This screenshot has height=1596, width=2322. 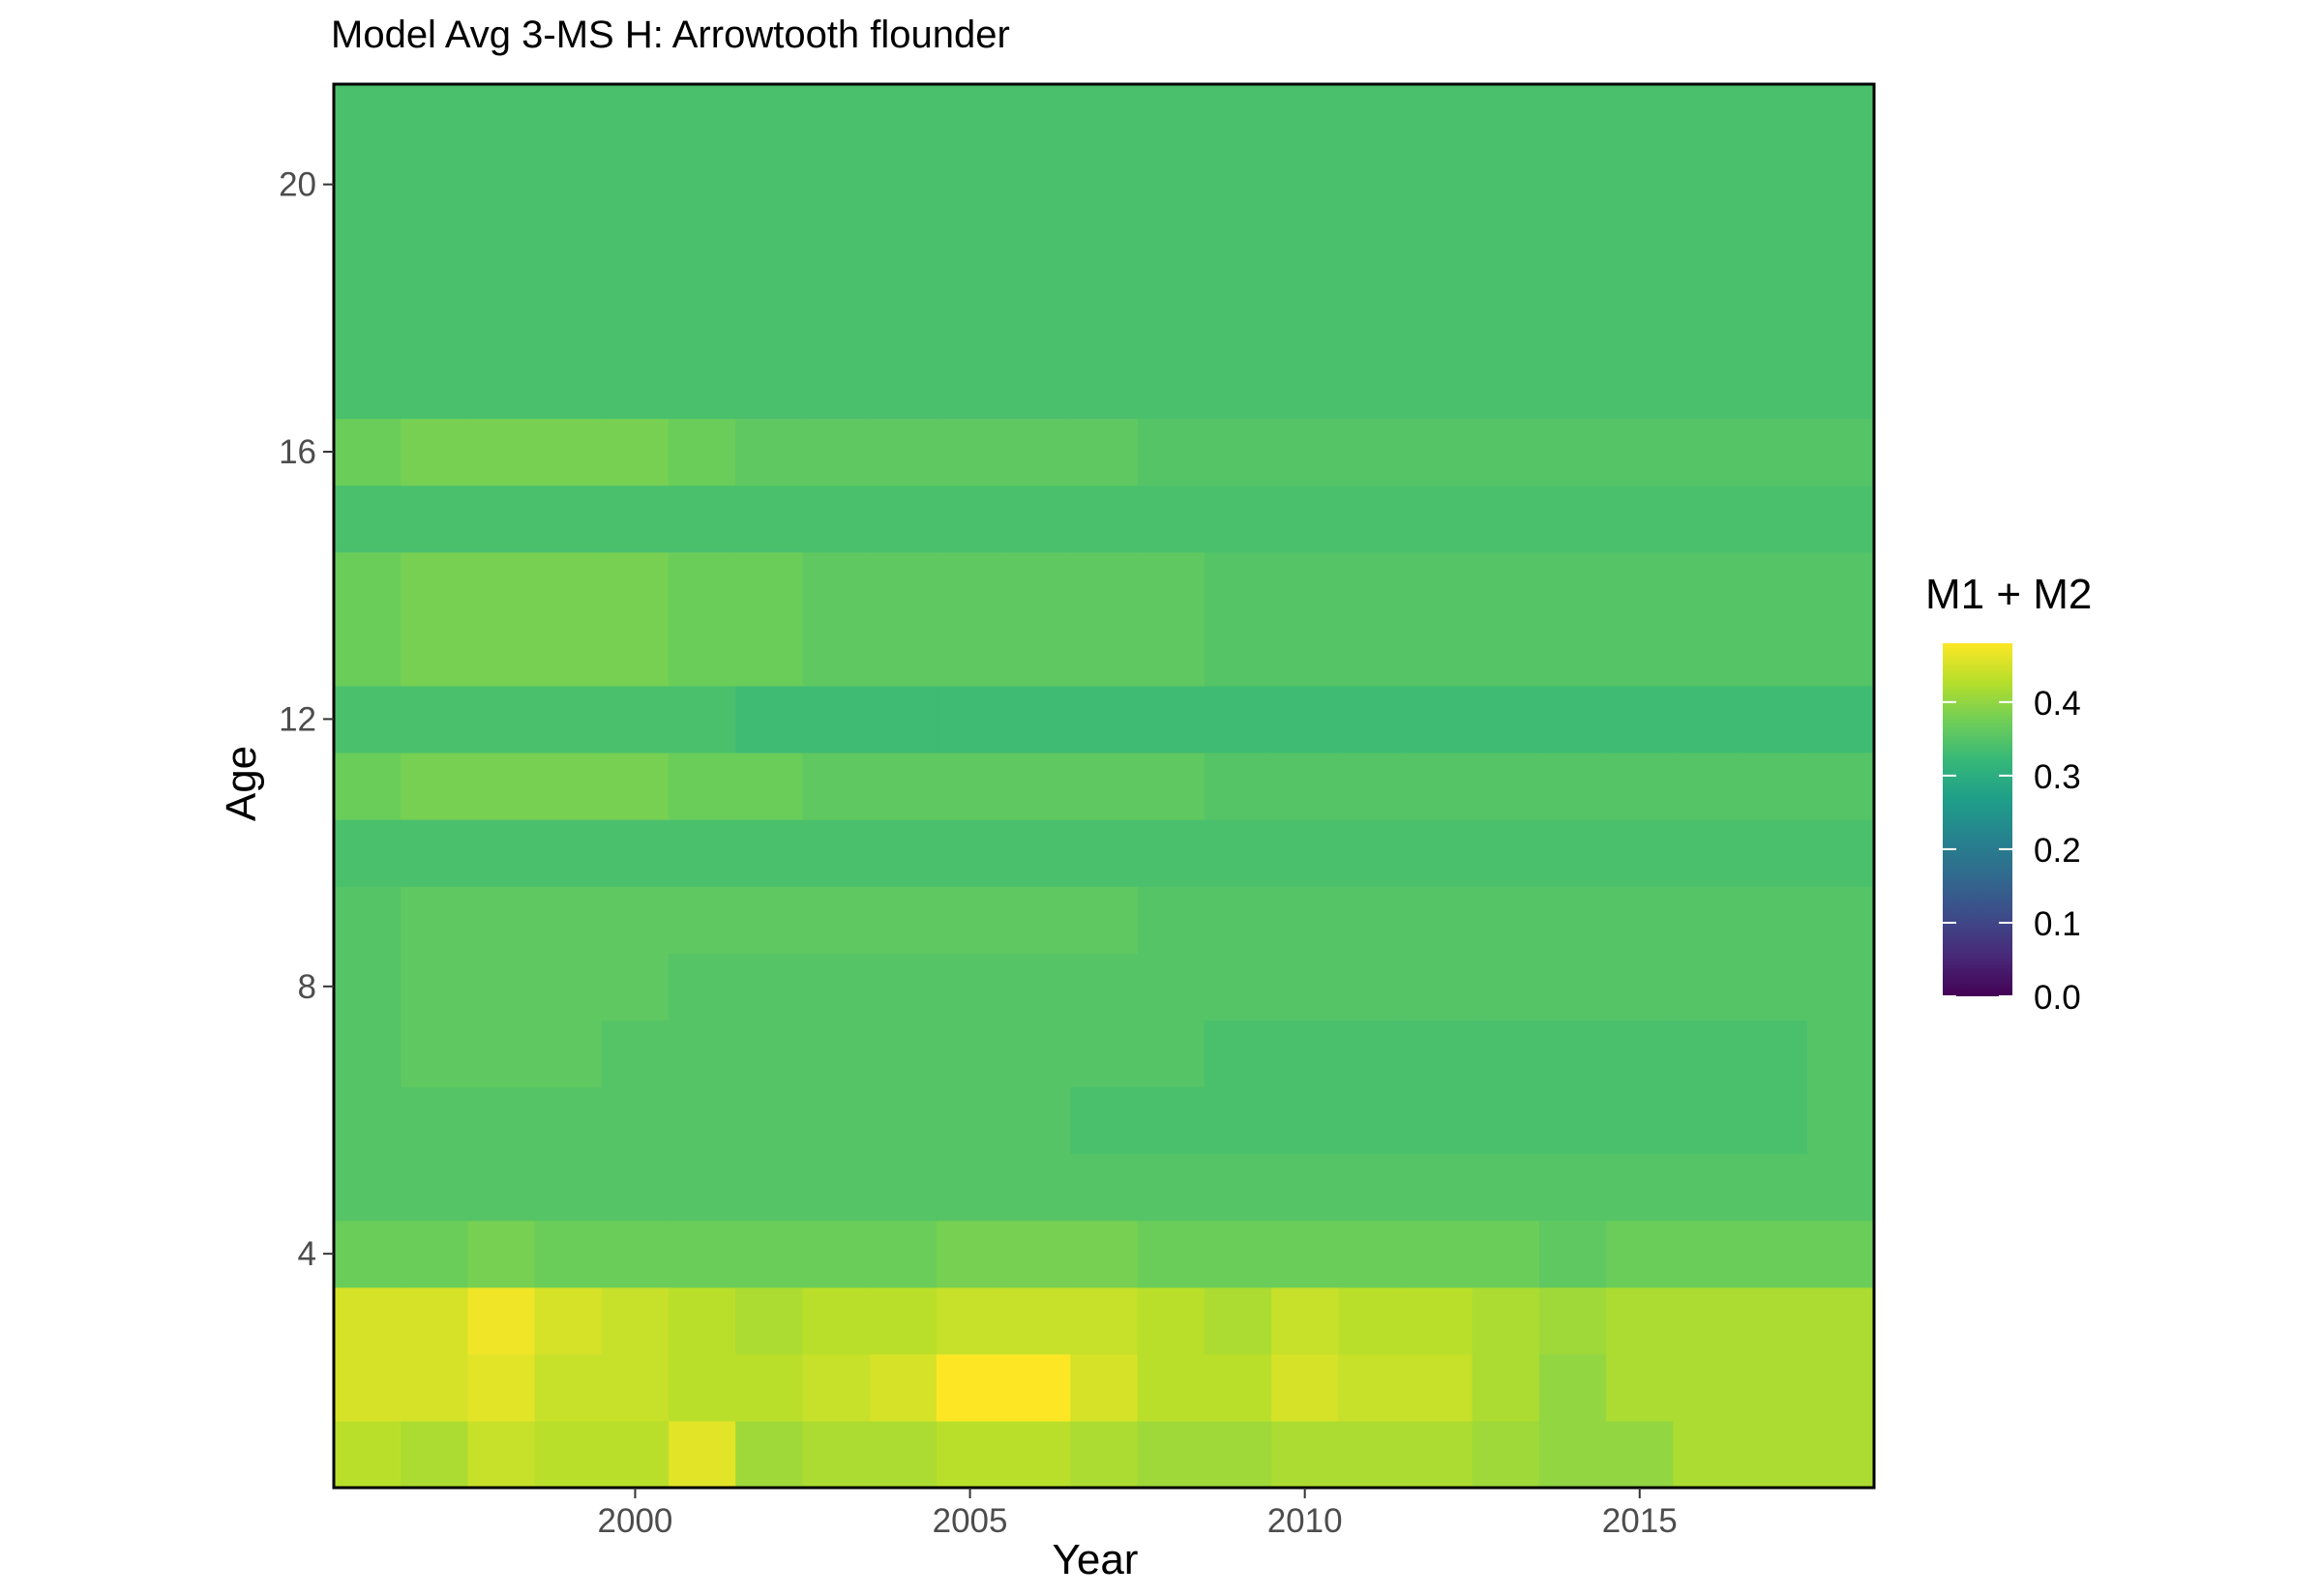 I want to click on y-tick-label: 8, so click(x=307, y=987).